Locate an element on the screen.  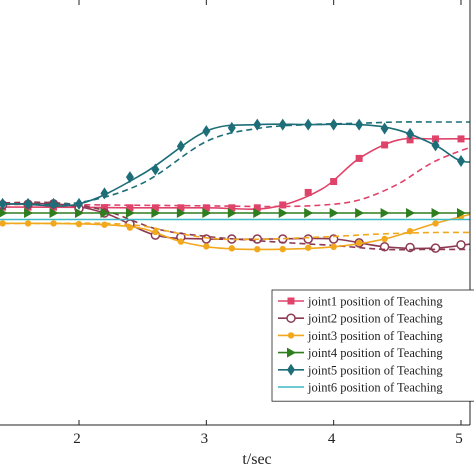
legend-label: joint4 position of Teaching is located at coordinates (375, 353).